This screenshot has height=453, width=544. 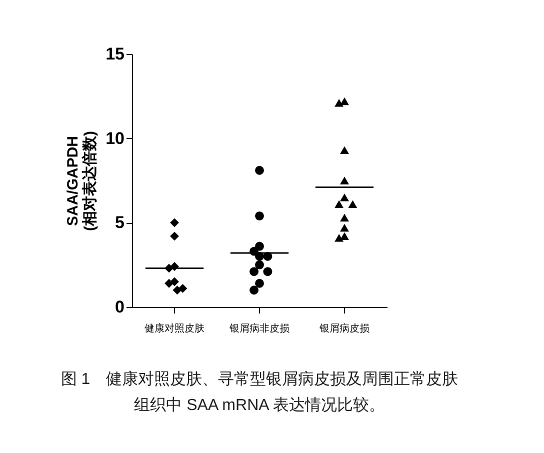 What do you see at coordinates (81, 181) in the screenshot?
I see `y-axis-title: SAA/GAPDH (相对表达倍数)` at bounding box center [81, 181].